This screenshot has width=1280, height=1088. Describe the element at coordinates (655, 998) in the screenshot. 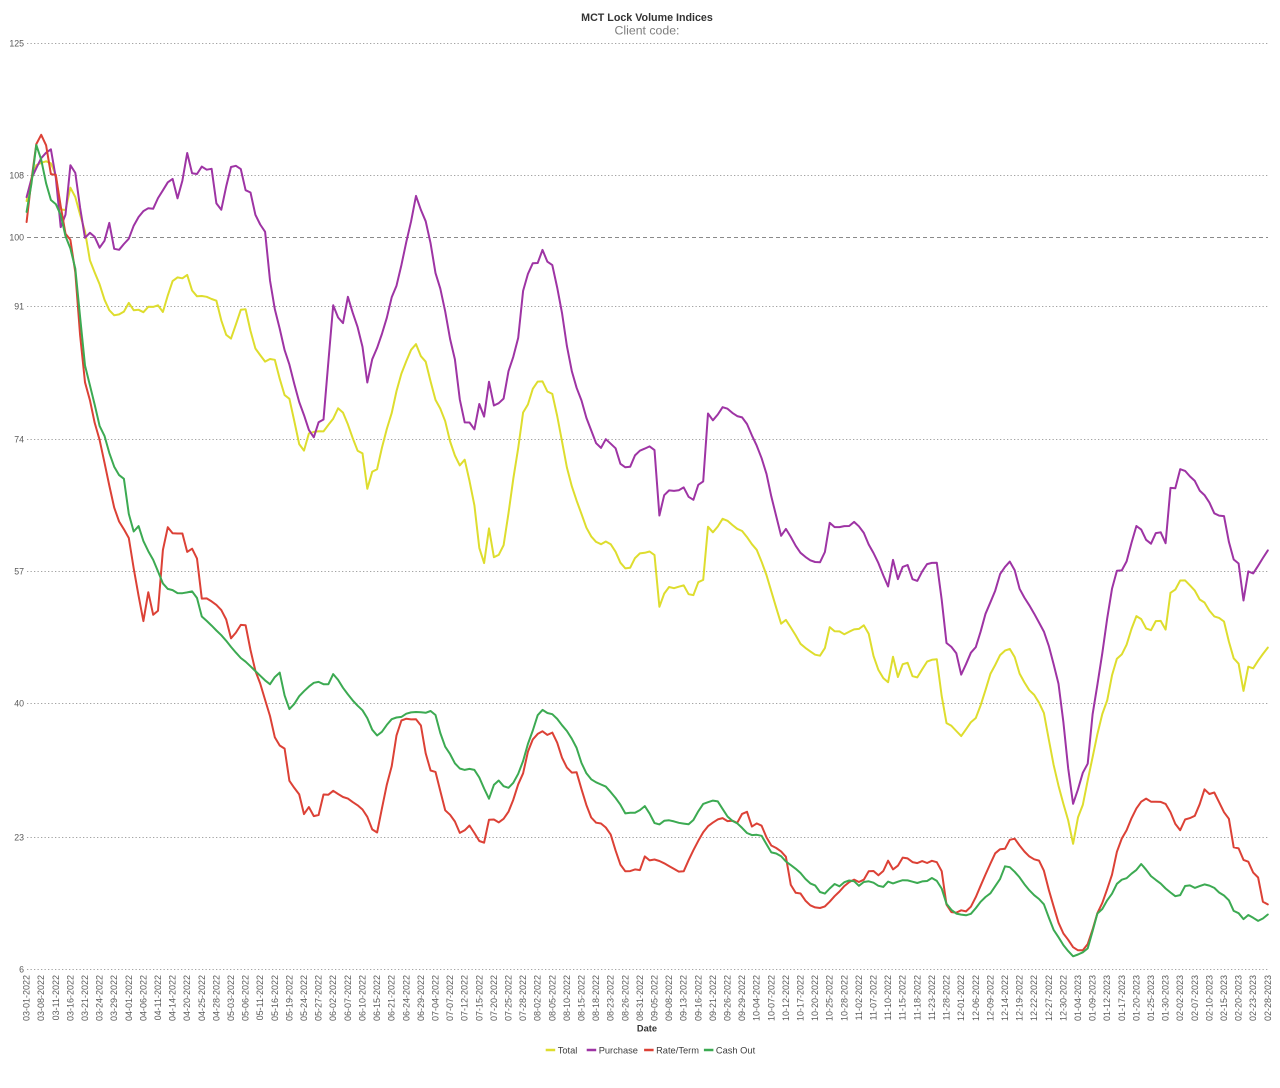

I see `svg-text: 09-05-2022` at that location.